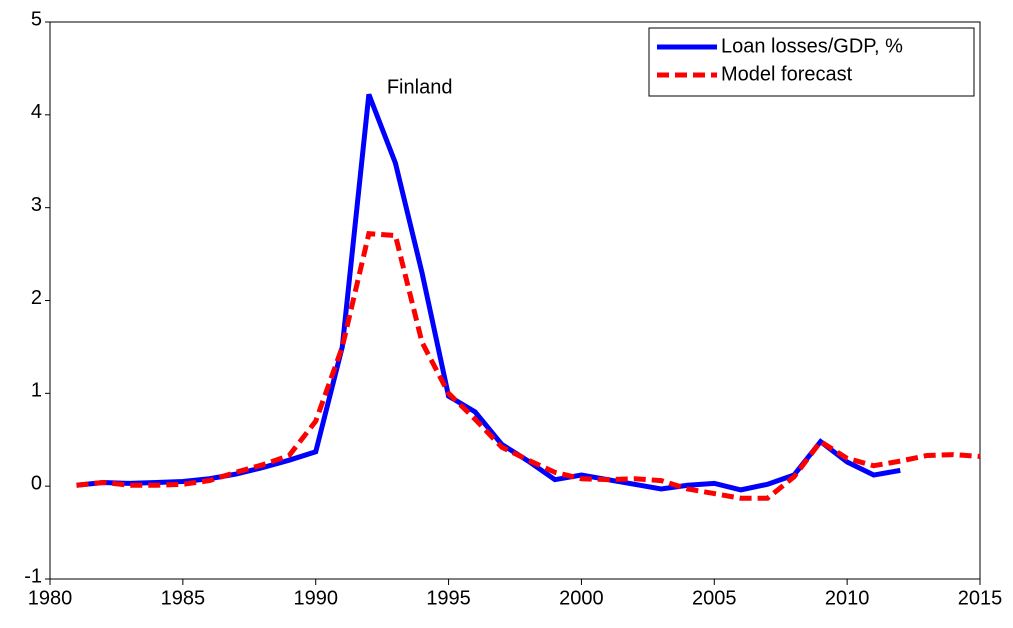  What do you see at coordinates (581, 598) in the screenshot?
I see `x-tick-label: 2000` at bounding box center [581, 598].